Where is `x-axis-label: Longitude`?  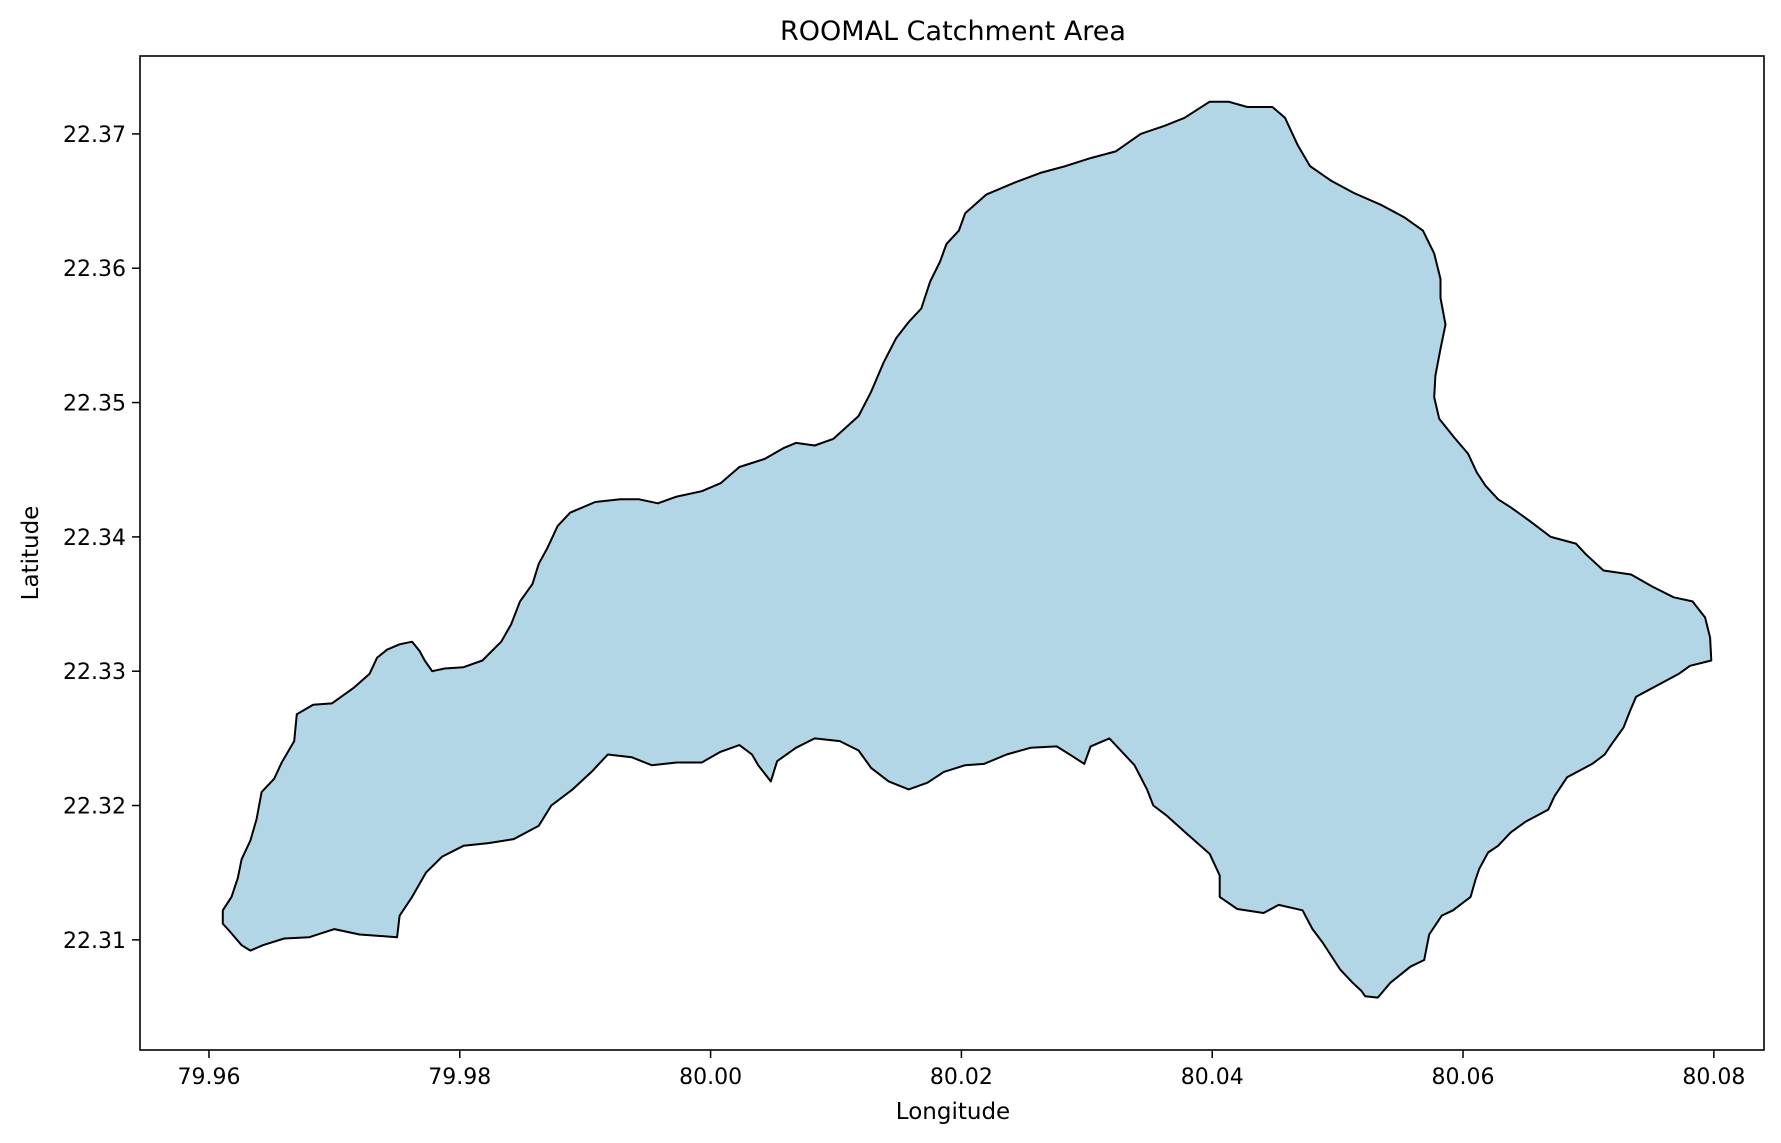
x-axis-label: Longitude is located at coordinates (953, 1112).